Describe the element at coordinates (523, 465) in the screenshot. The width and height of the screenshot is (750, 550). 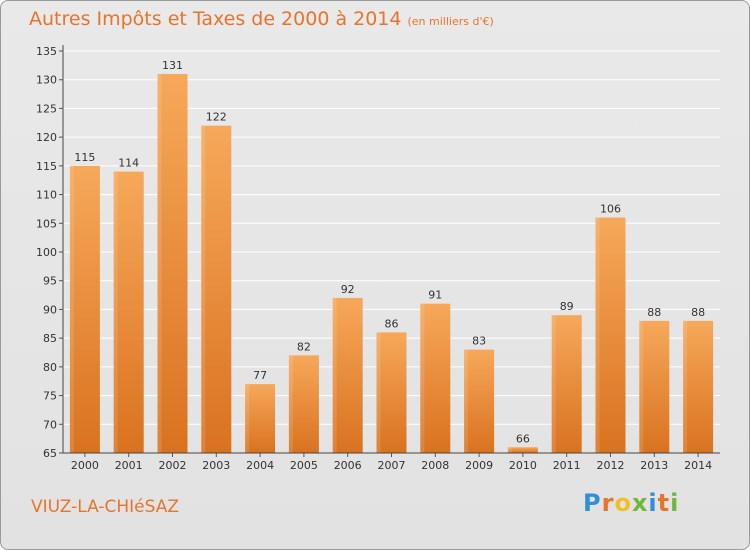
I see `x-tick-label: 2010` at that location.